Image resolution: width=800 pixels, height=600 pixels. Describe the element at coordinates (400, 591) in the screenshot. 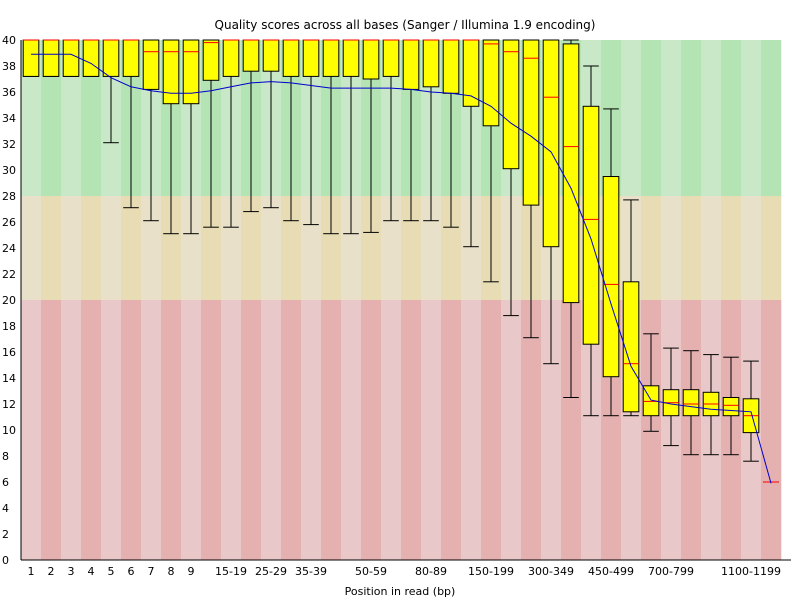

I see `x-axis-label: Position in read (bp)` at that location.